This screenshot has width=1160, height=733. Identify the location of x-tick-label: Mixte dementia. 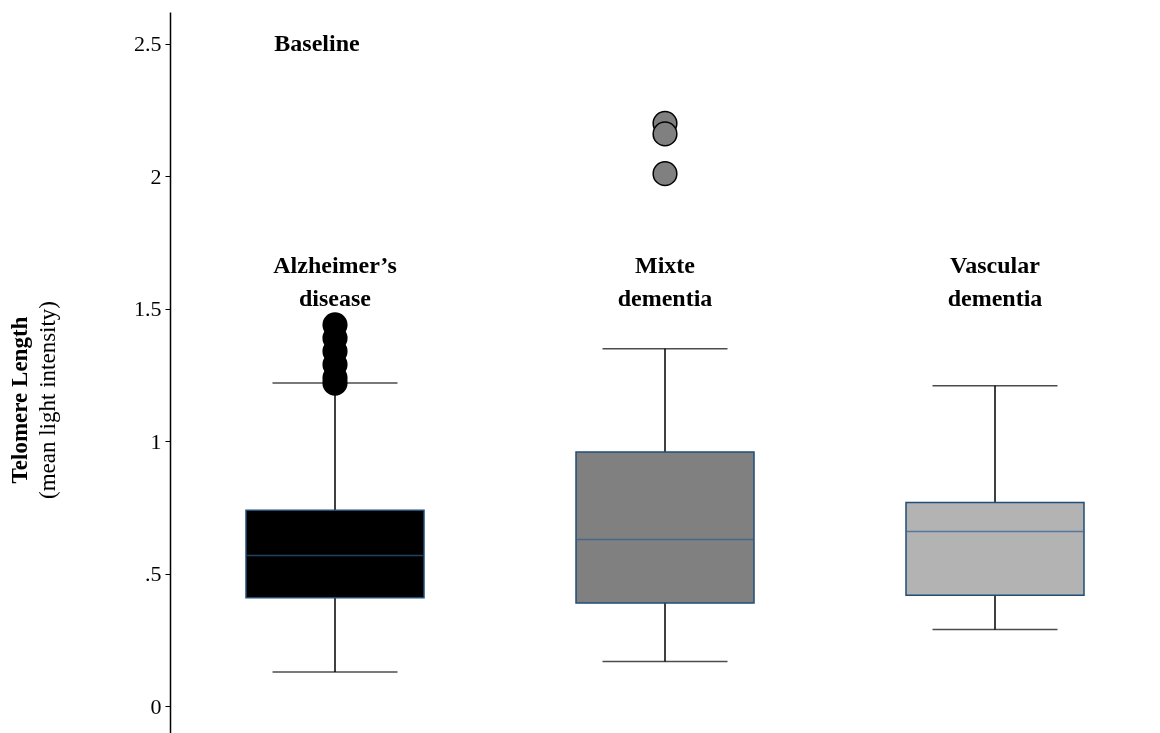
(665, 281).